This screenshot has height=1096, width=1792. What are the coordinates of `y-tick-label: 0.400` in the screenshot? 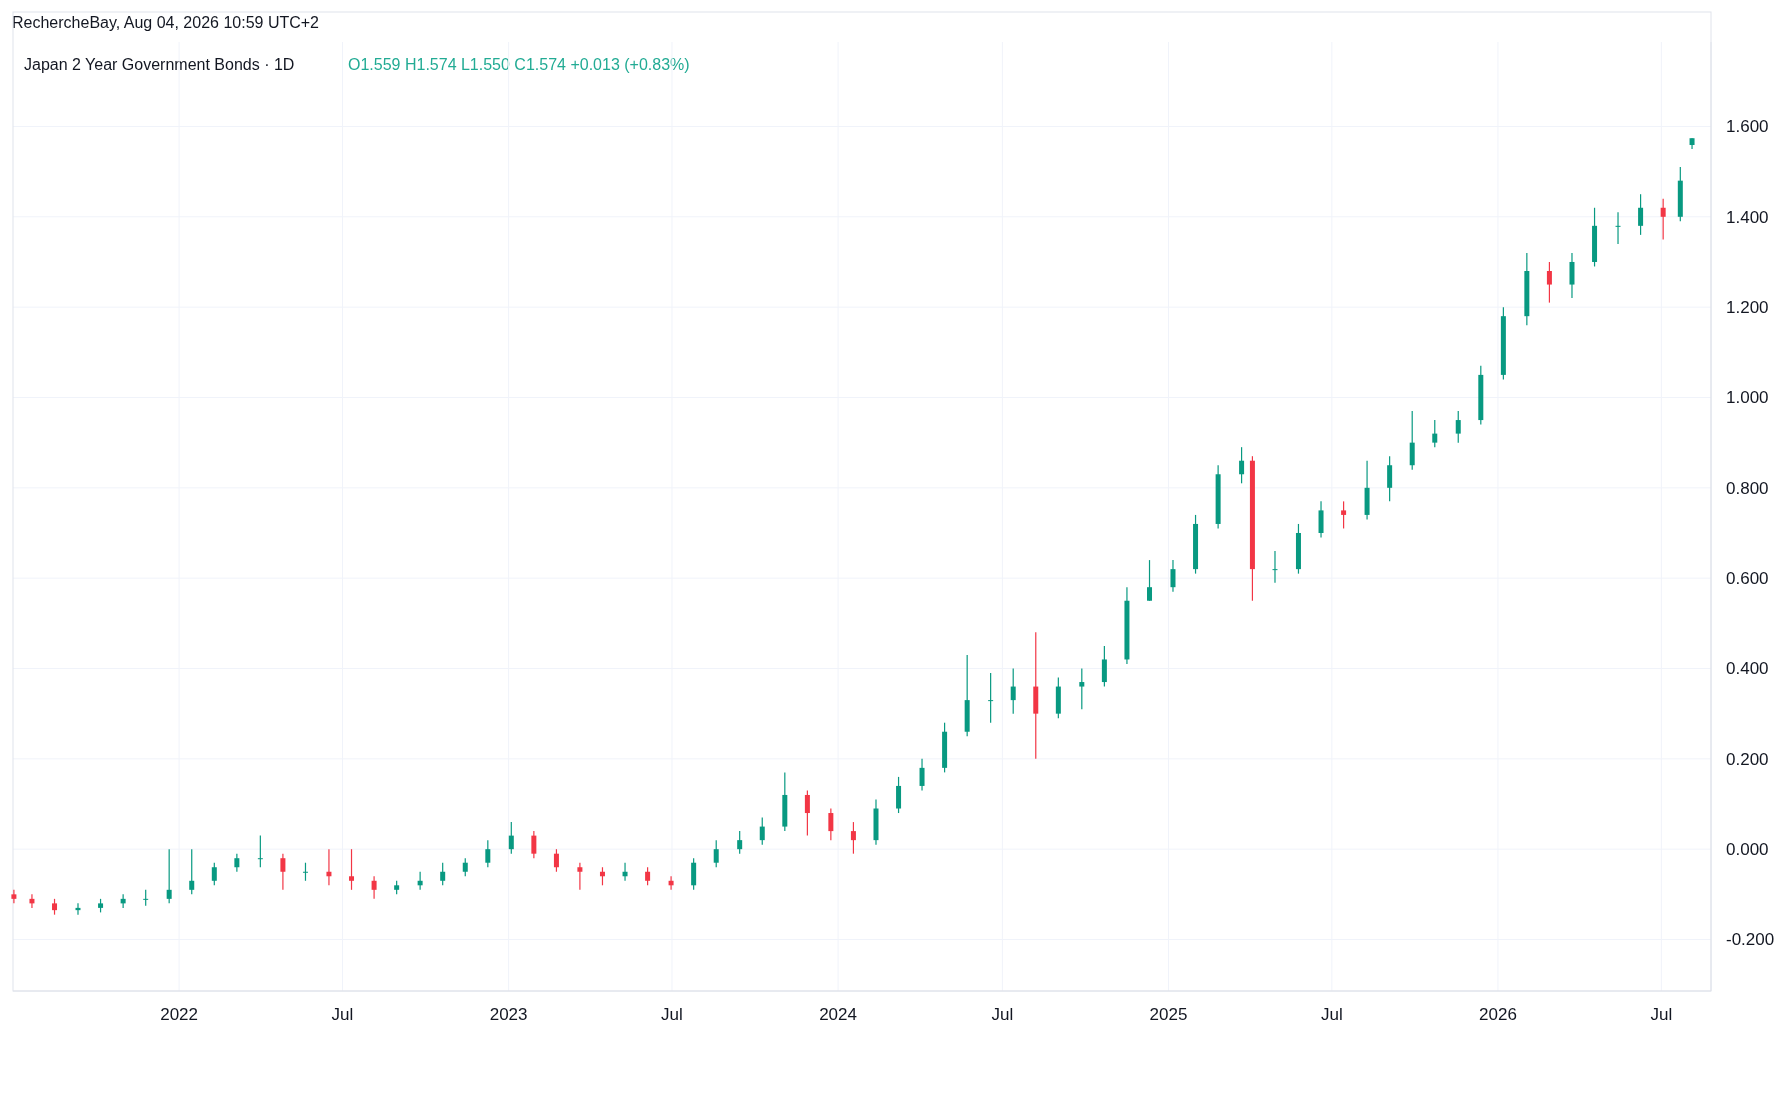 It's located at (1747, 669).